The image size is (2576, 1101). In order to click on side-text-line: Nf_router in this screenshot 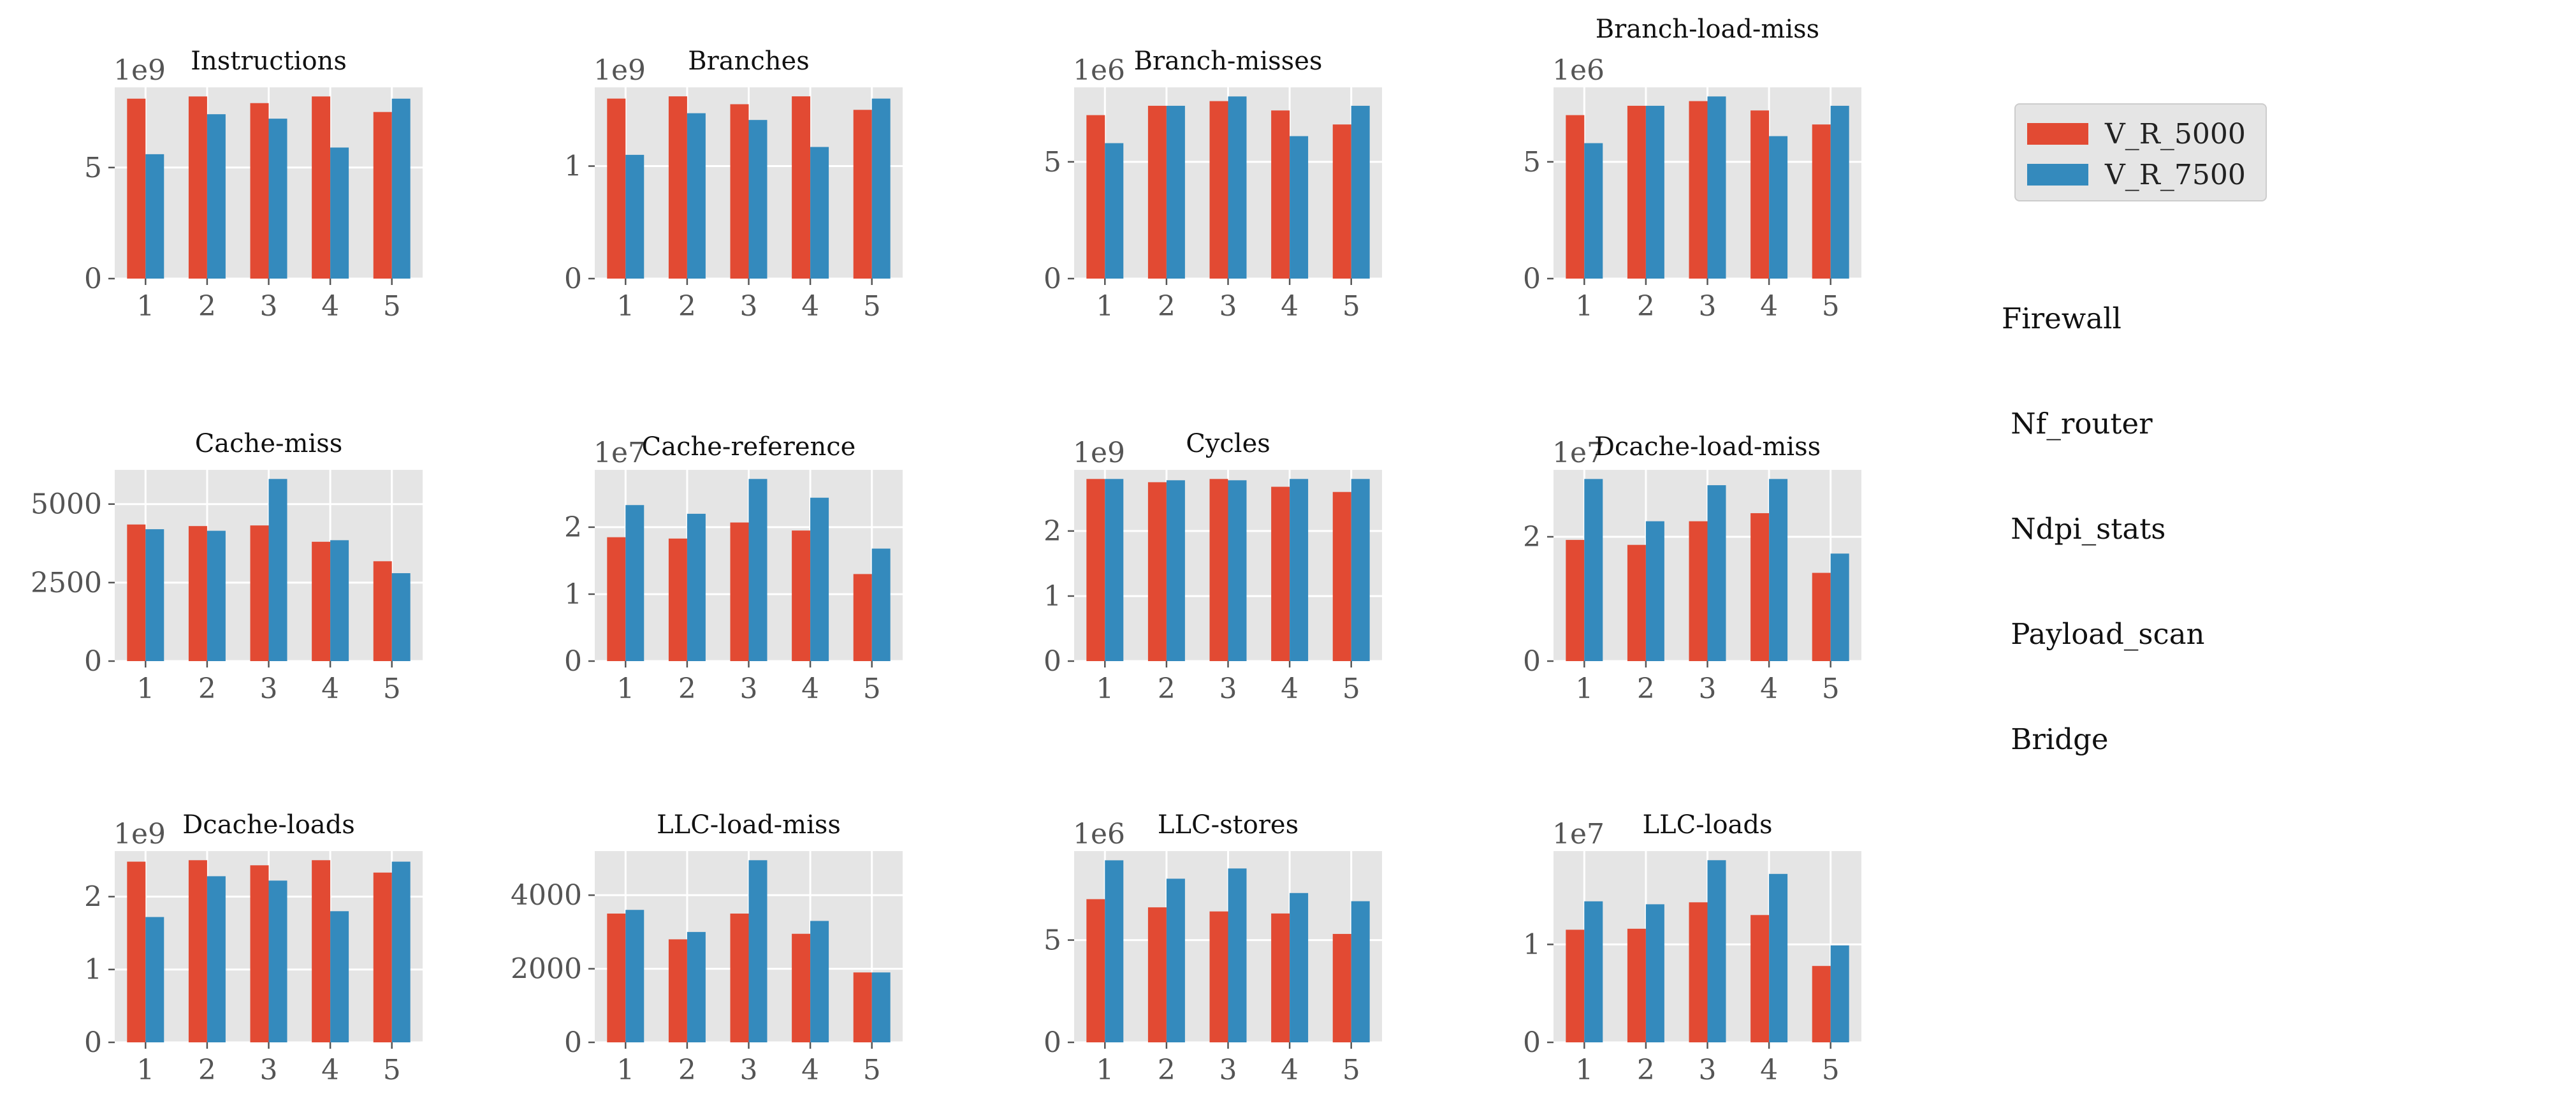, I will do `click(2077, 424)`.